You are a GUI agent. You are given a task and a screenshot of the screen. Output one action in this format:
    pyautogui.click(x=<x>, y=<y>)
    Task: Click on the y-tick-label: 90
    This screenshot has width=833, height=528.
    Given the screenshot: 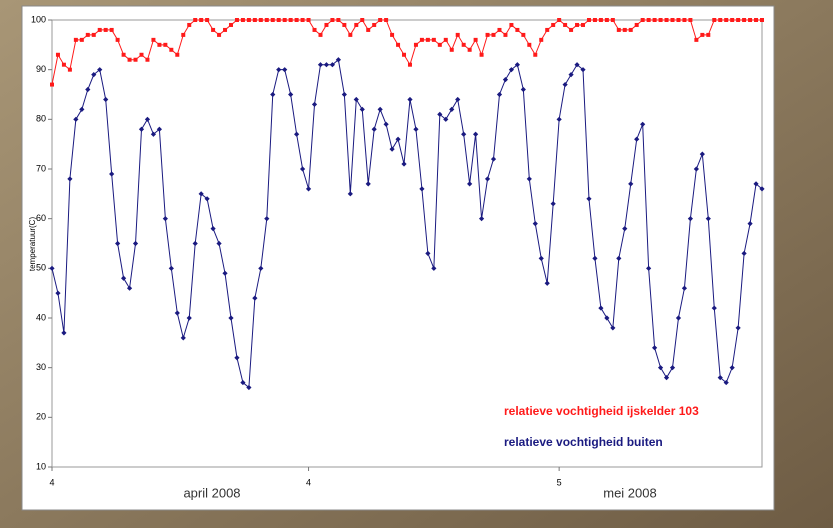 What is the action you would take?
    pyautogui.click(x=41, y=69)
    